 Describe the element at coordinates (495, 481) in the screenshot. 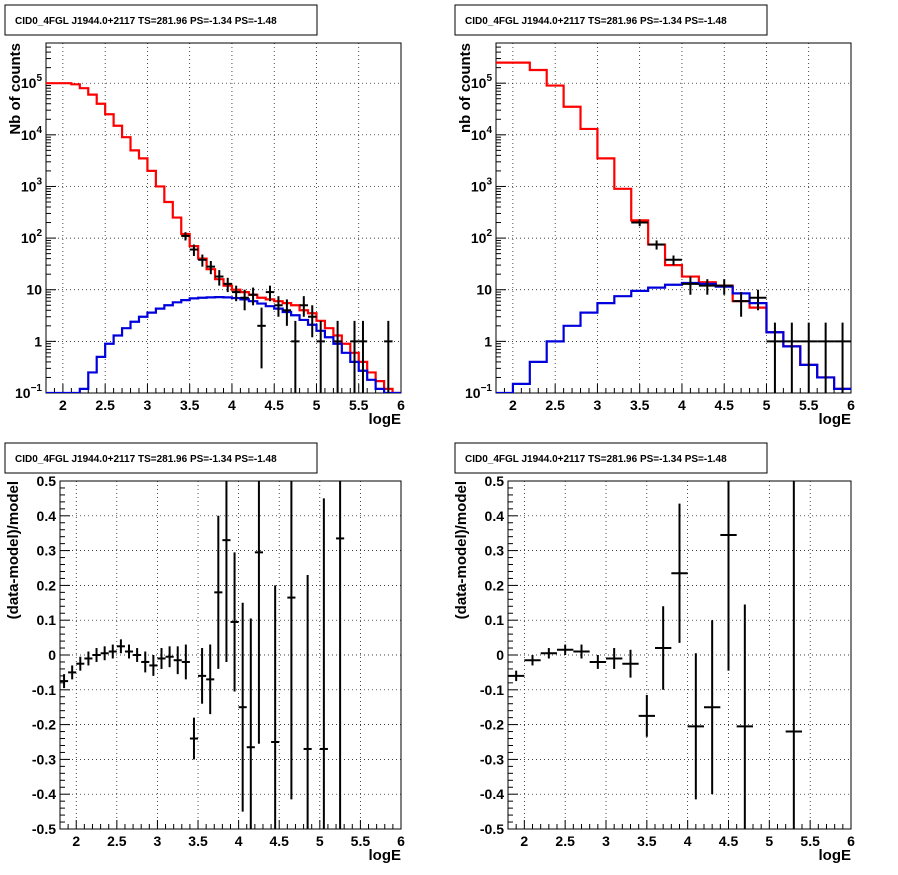

I see `y-tick-label: 0.5` at that location.